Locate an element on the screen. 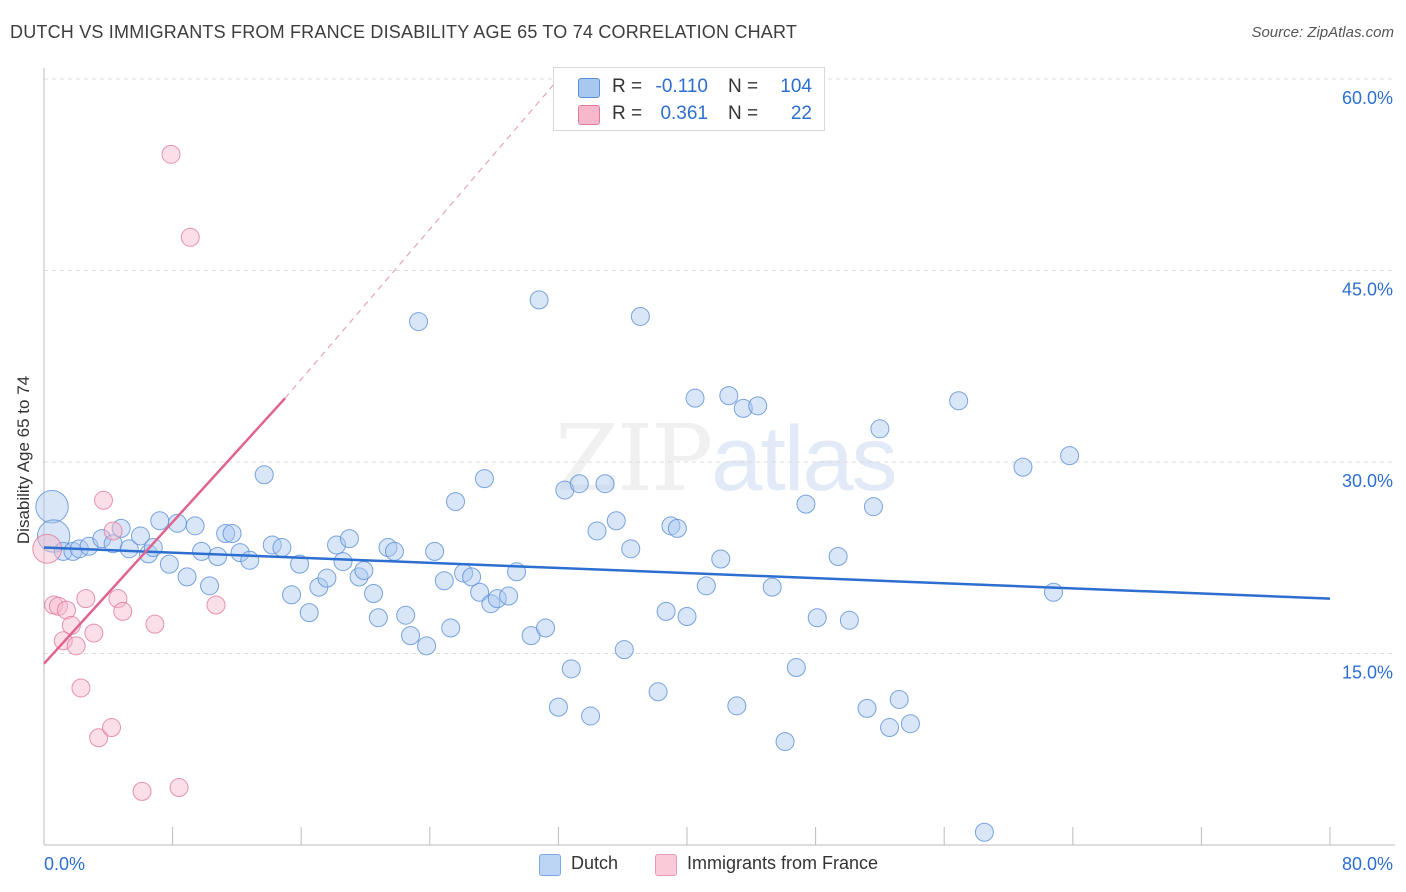  dutch-swatch is located at coordinates (589, 88).